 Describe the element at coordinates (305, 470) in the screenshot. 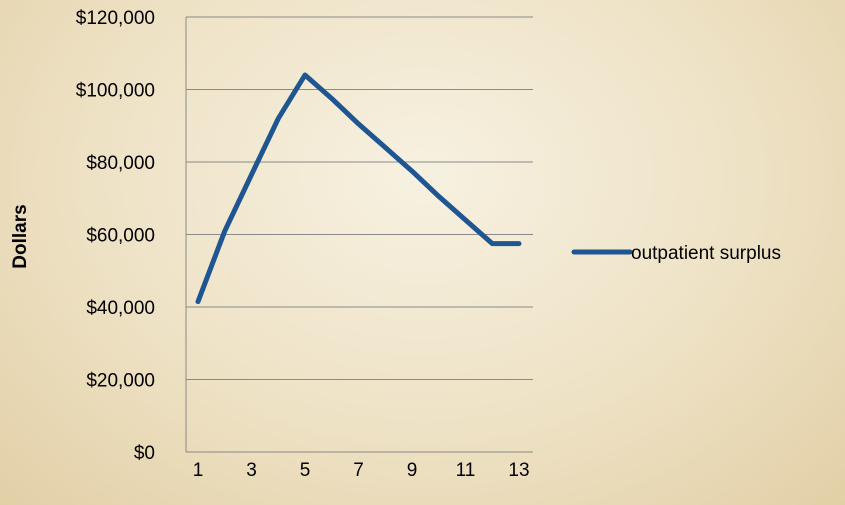

I see `x-tick-label: 5` at that location.